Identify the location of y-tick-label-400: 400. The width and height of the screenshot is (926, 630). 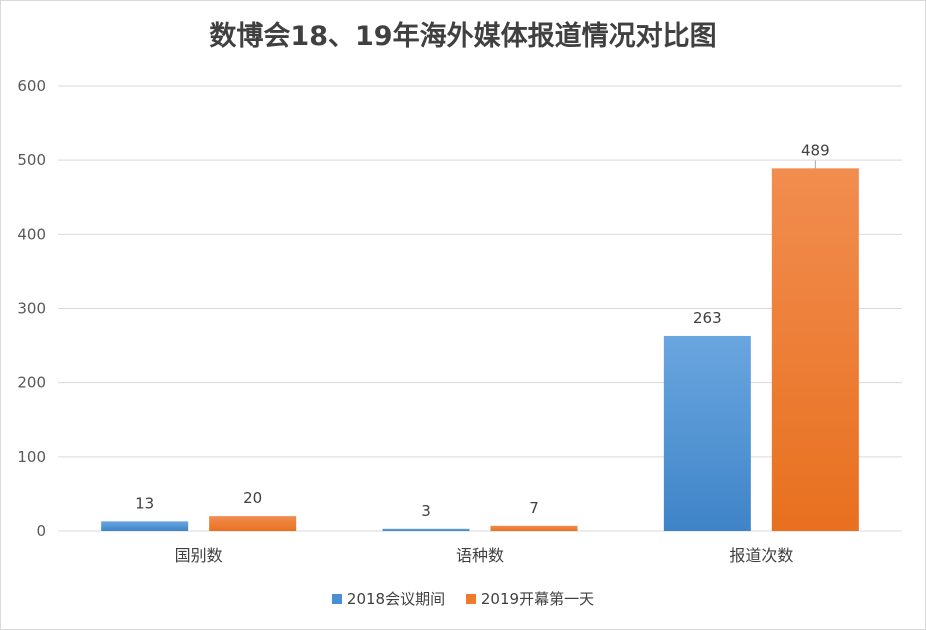
(31, 234).